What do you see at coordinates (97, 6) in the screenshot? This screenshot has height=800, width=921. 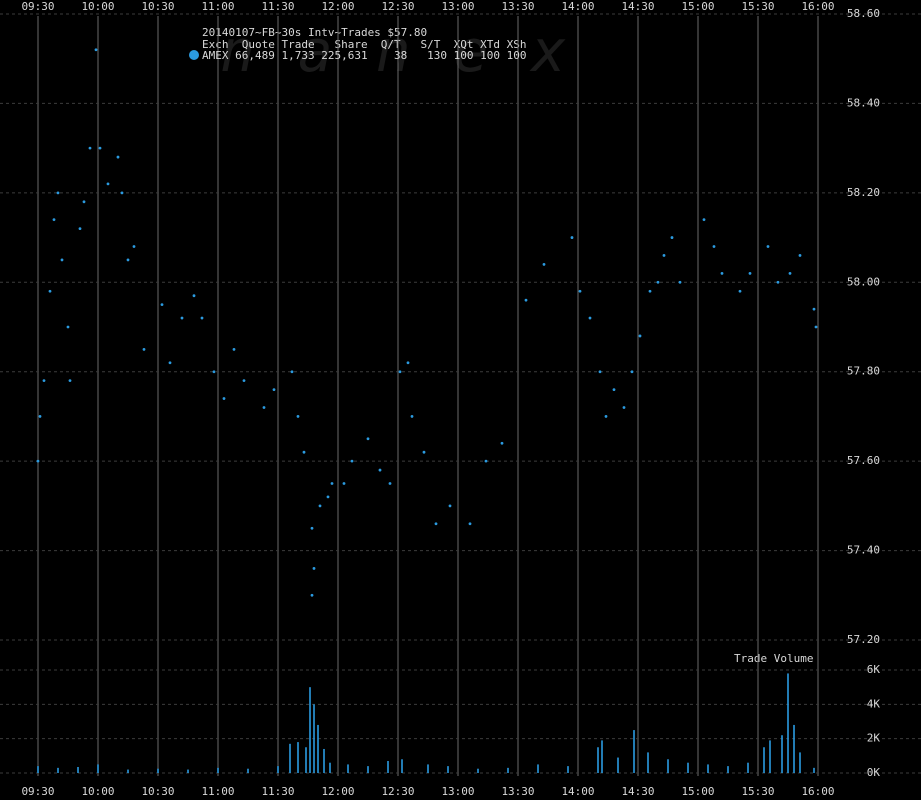 I see `x-tick-label-top: 10:00` at bounding box center [97, 6].